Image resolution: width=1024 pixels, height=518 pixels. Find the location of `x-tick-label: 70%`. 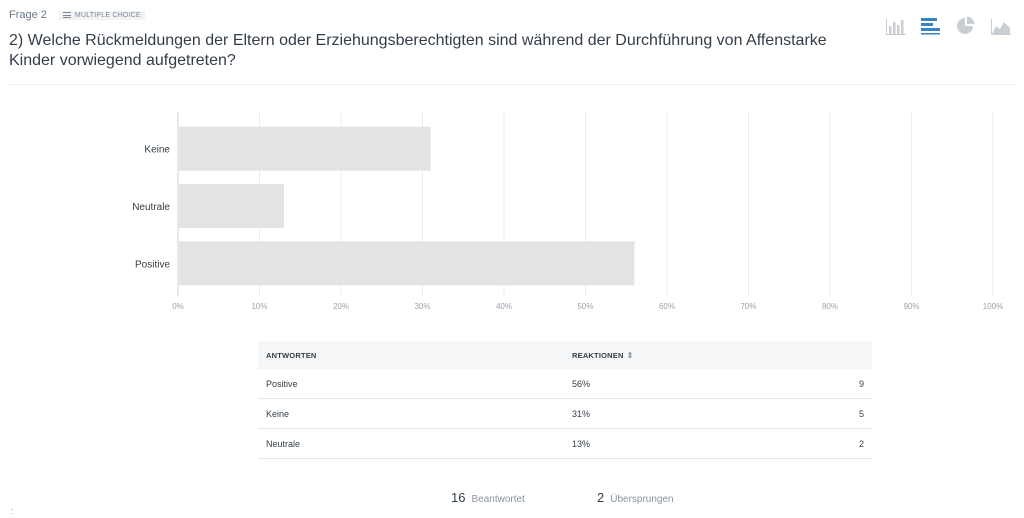

x-tick-label: 70% is located at coordinates (748, 306).